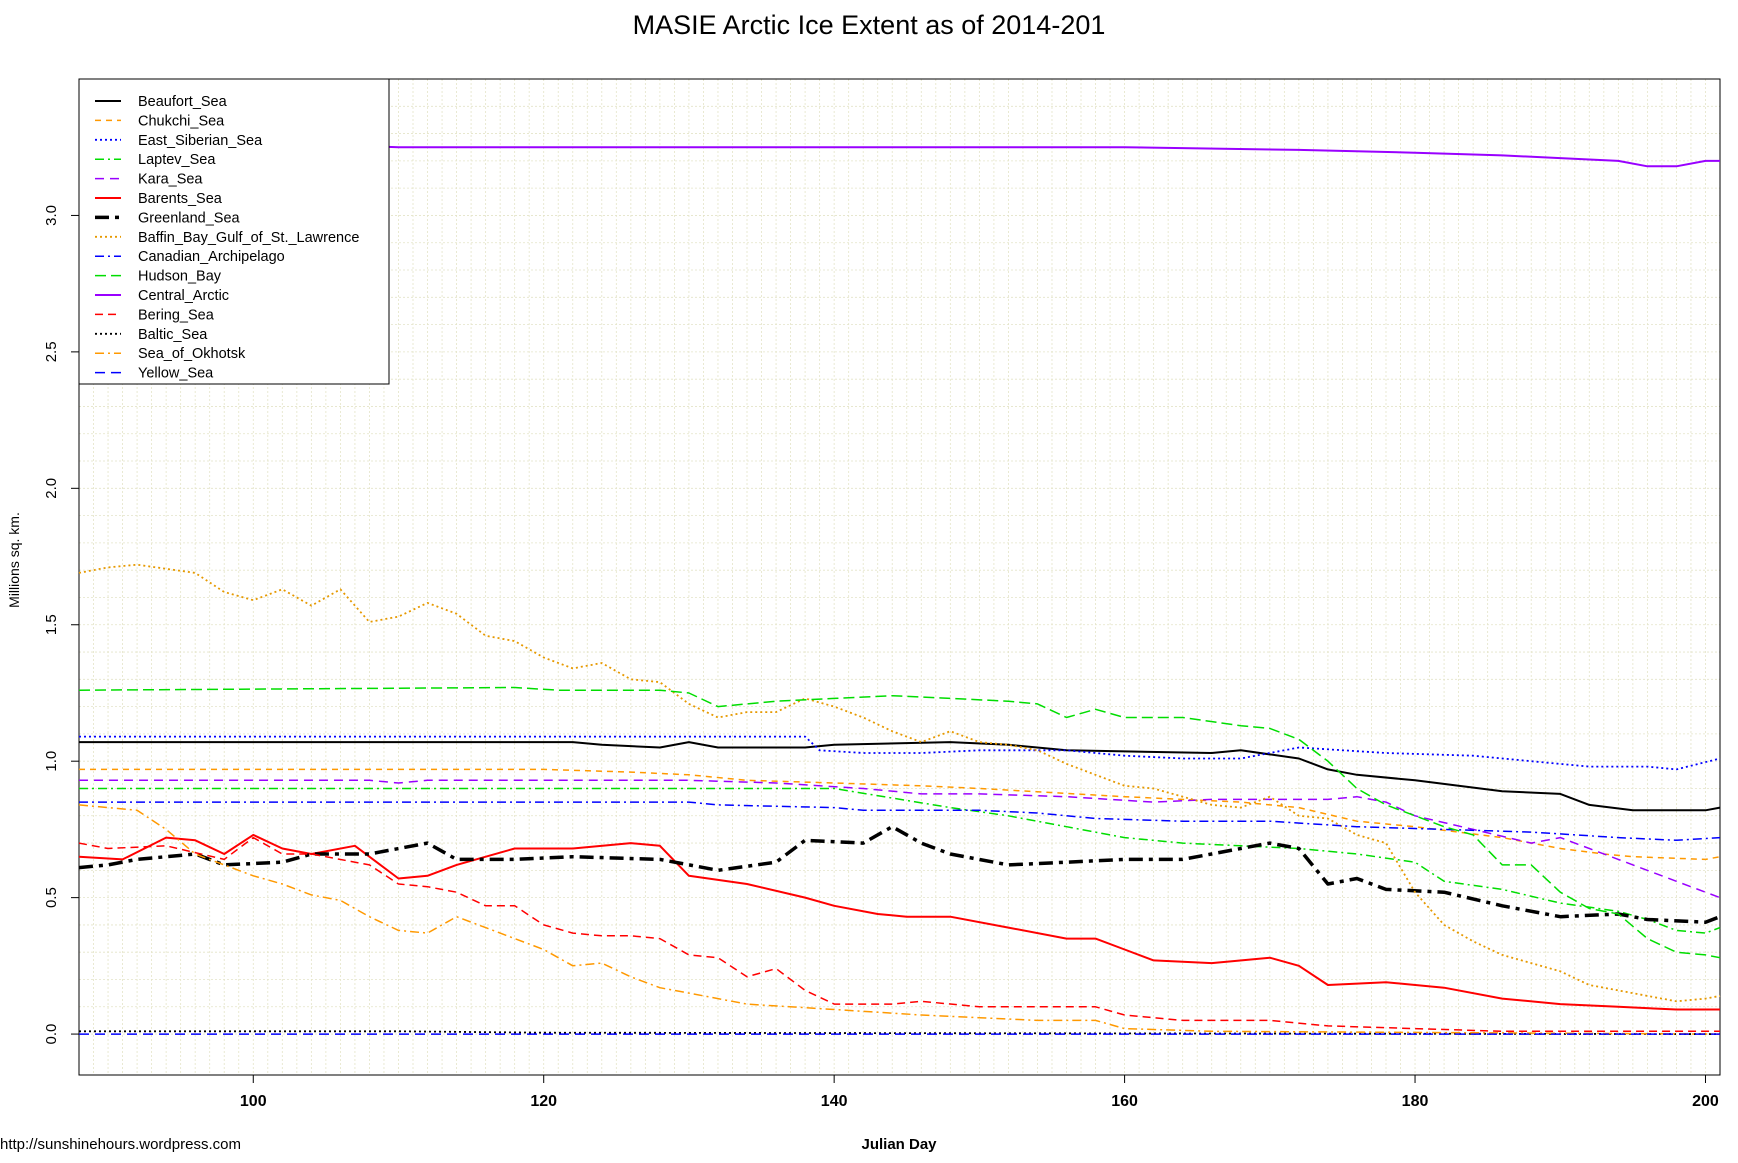 This screenshot has width=1738, height=1163. Describe the element at coordinates (183, 102) in the screenshot. I see `legend-label: Beaufort_Sea` at that location.